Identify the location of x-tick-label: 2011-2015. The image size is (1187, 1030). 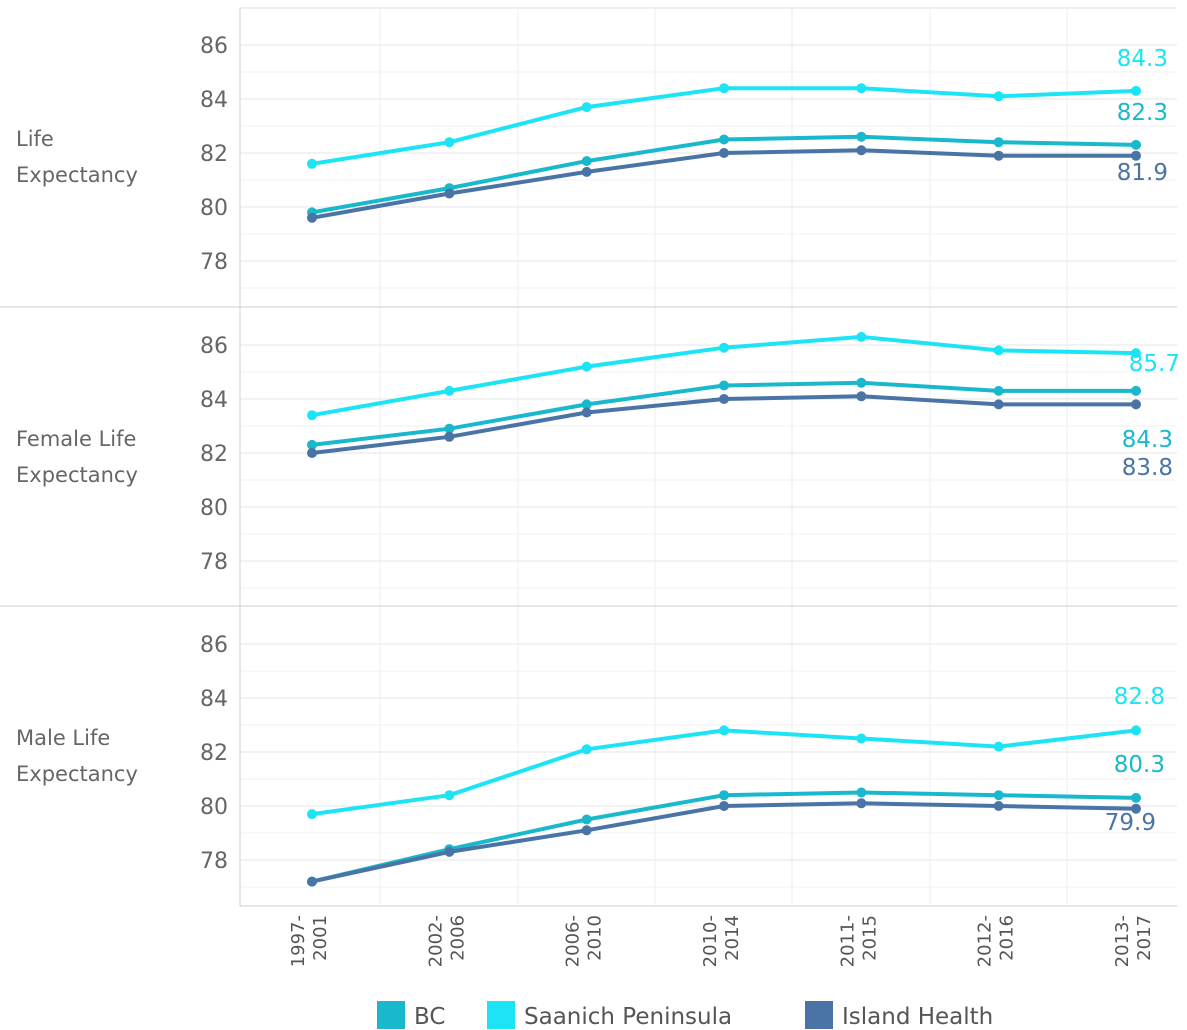
(858, 941).